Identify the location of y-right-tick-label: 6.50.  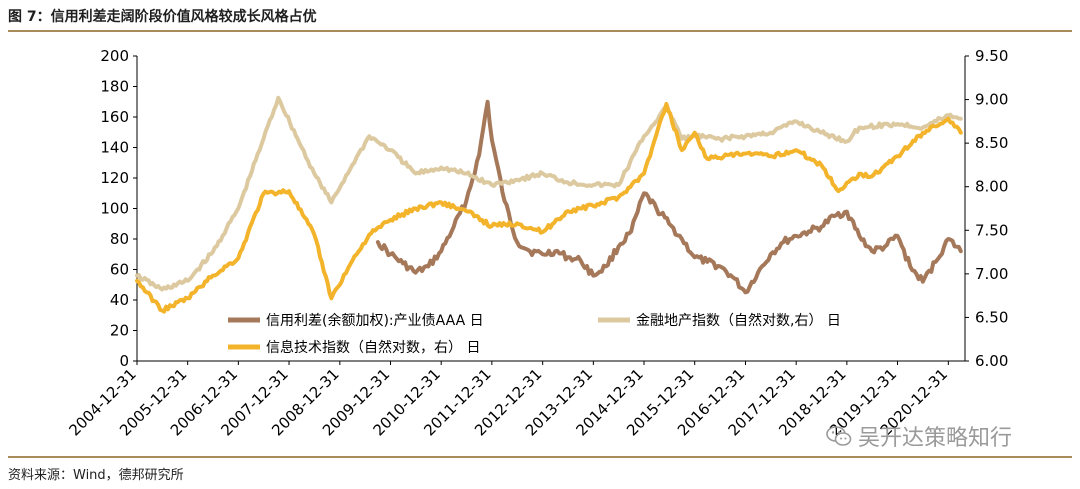
(991, 317).